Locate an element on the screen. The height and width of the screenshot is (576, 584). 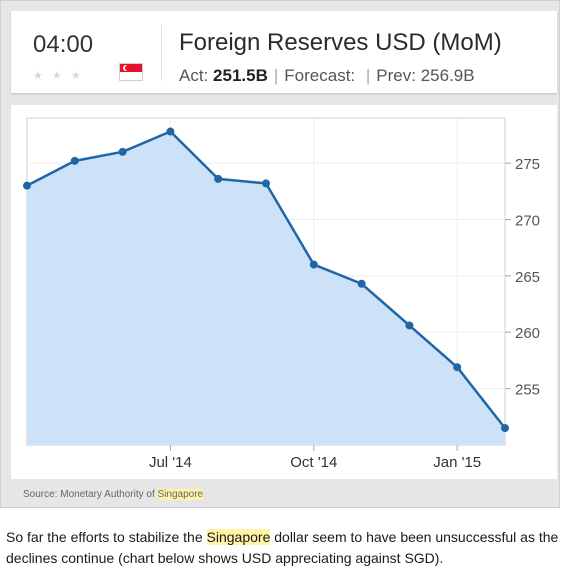
importance-stars-icon: ★ ★ ★ is located at coordinates (58, 76).